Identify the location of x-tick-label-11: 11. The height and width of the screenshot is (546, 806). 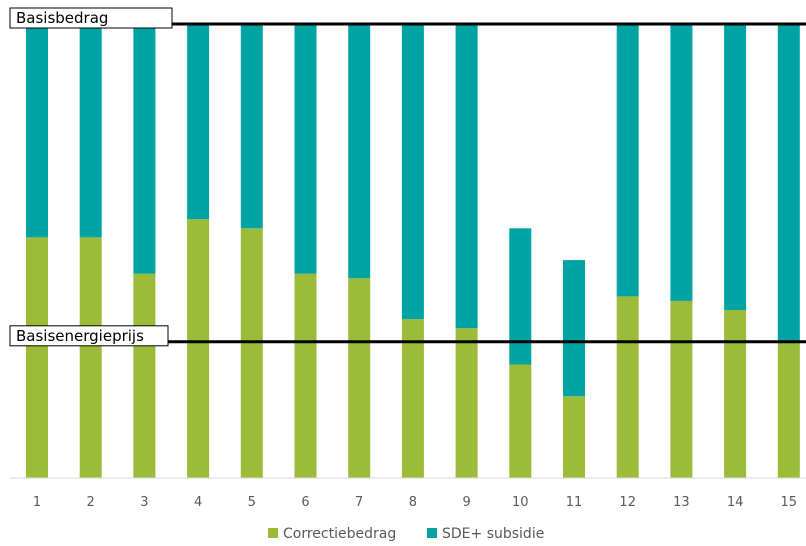
(574, 502).